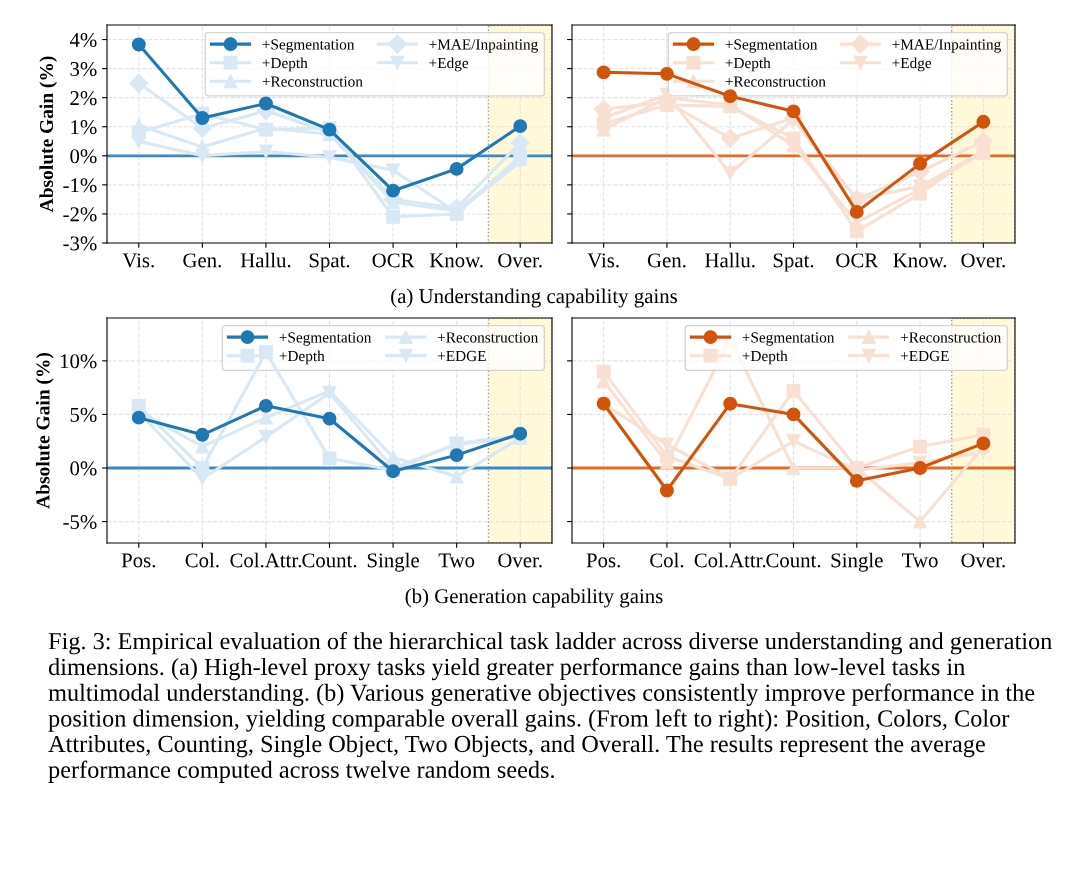 The width and height of the screenshot is (1068, 879). What do you see at coordinates (83, 98) in the screenshot?
I see `y-tick-label: 2%` at bounding box center [83, 98].